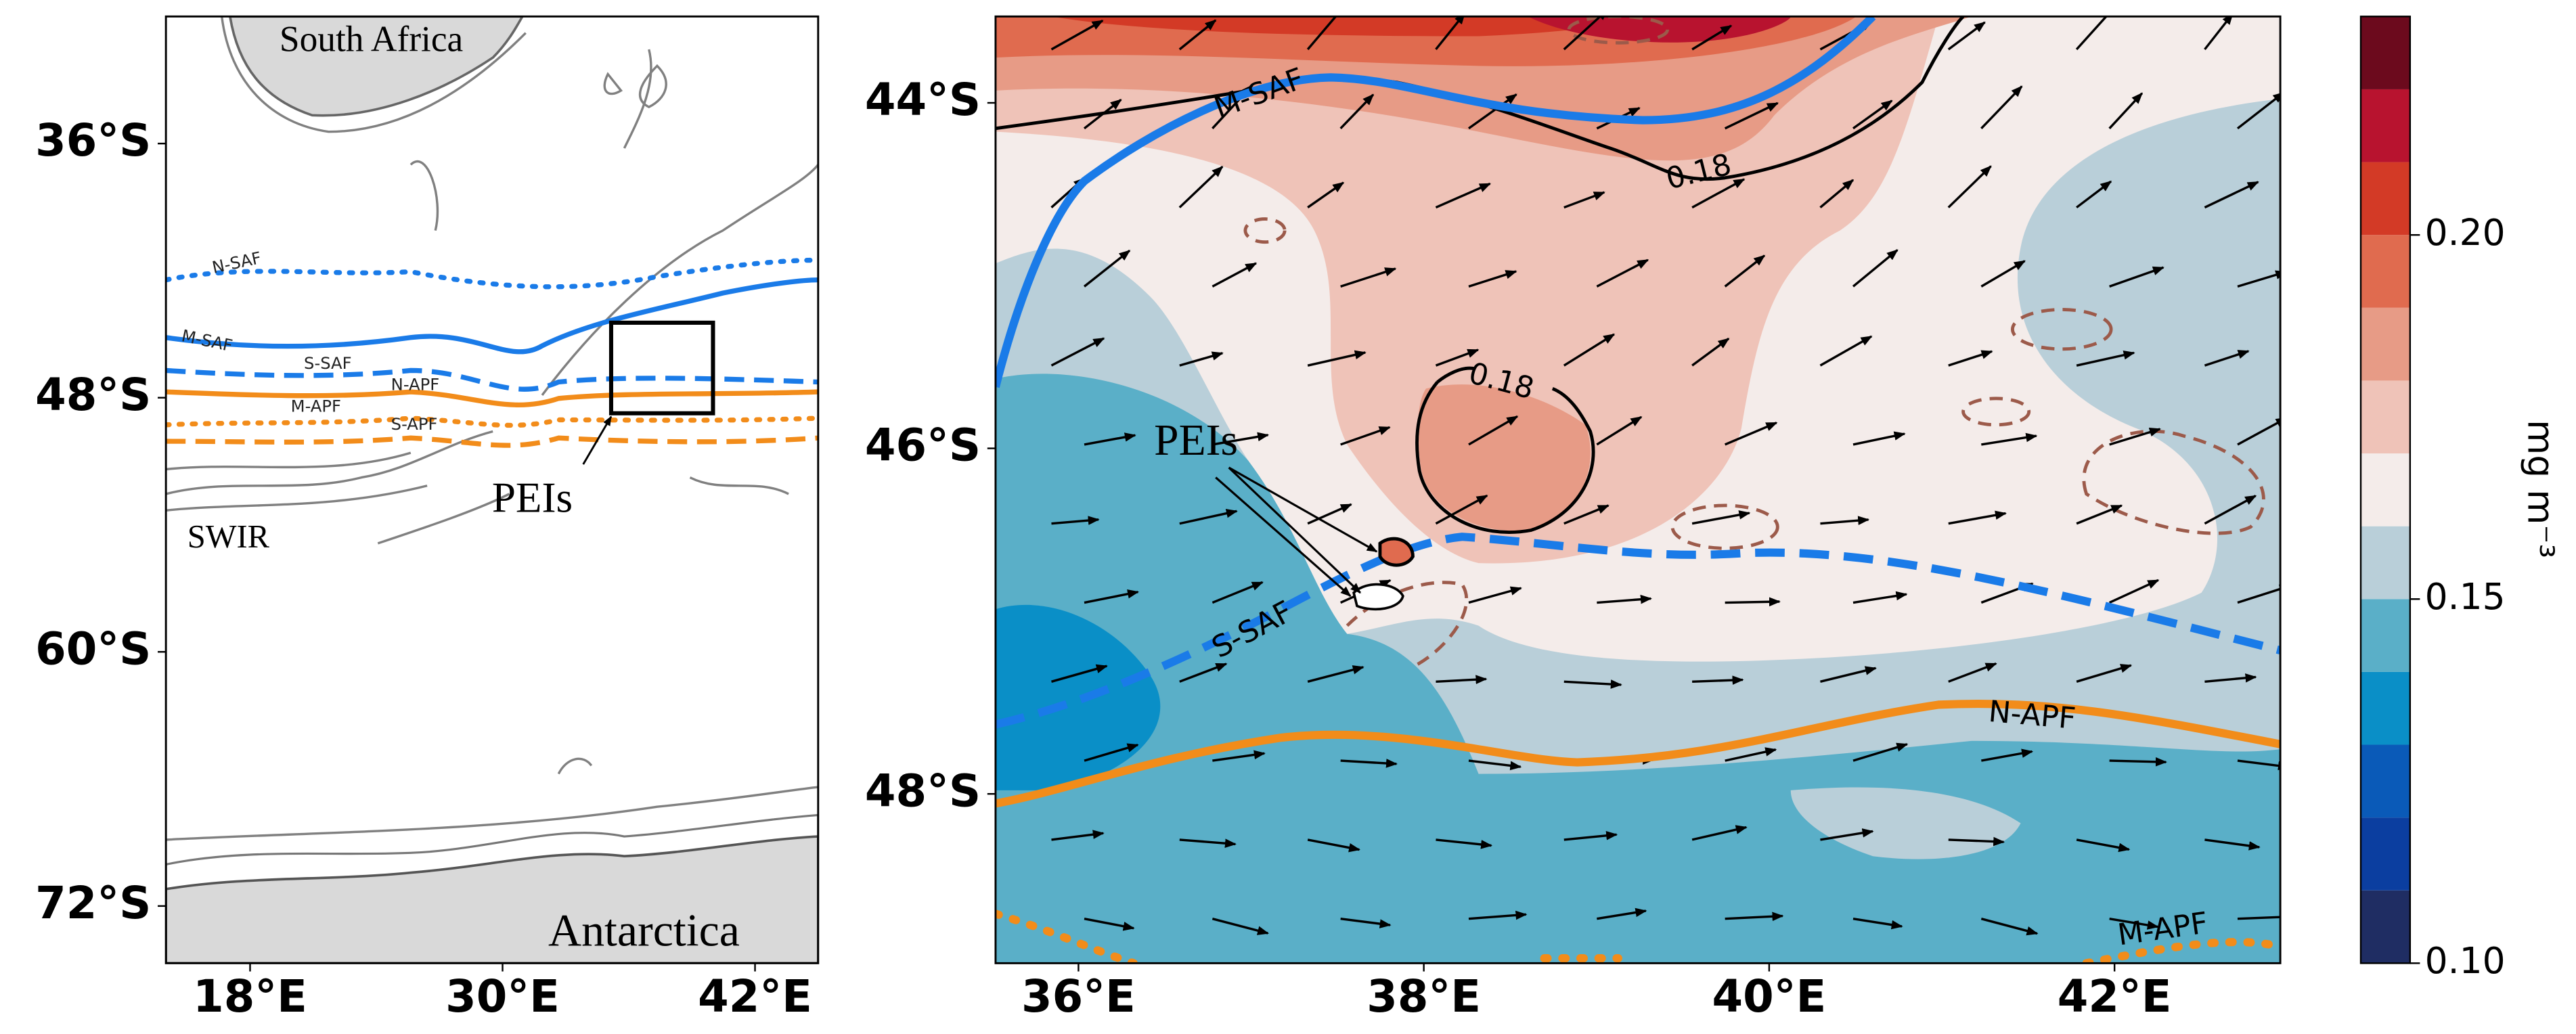 This screenshot has height=1034, width=2576. I want to click on place-label: SWIR, so click(228, 536).